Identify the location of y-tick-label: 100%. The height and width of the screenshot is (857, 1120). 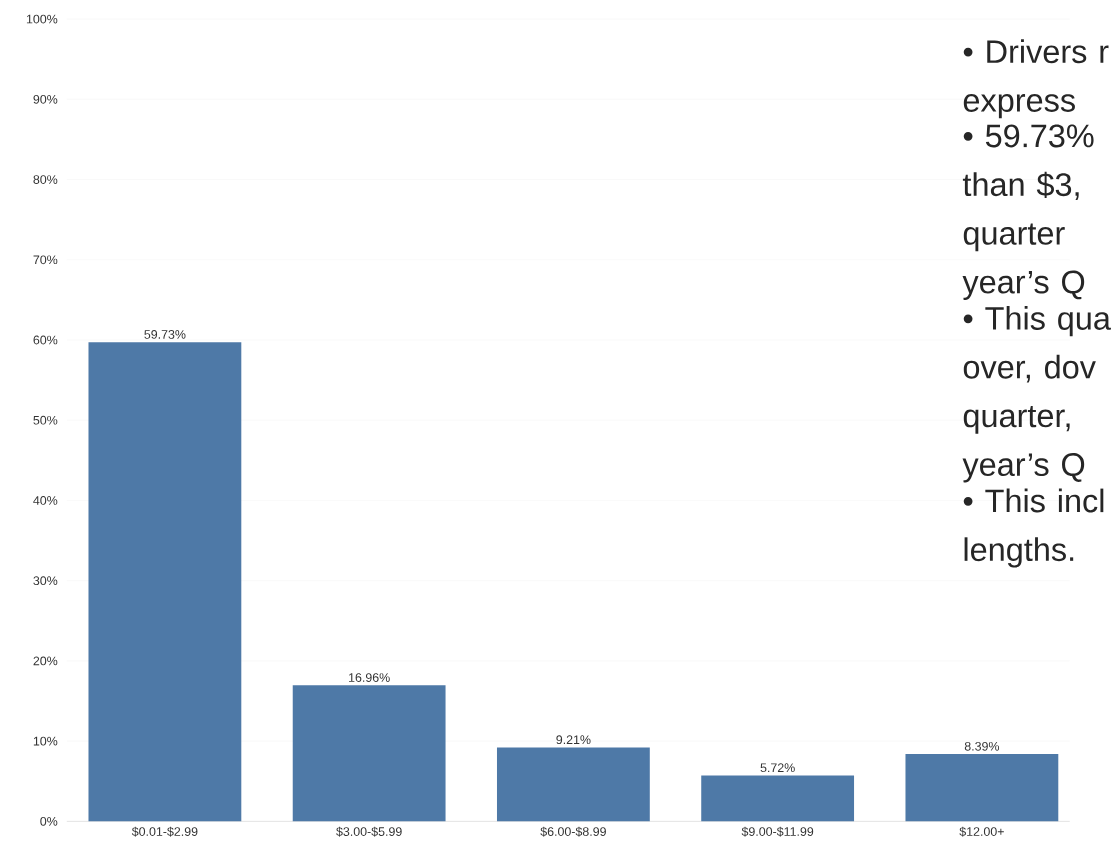
(42, 19).